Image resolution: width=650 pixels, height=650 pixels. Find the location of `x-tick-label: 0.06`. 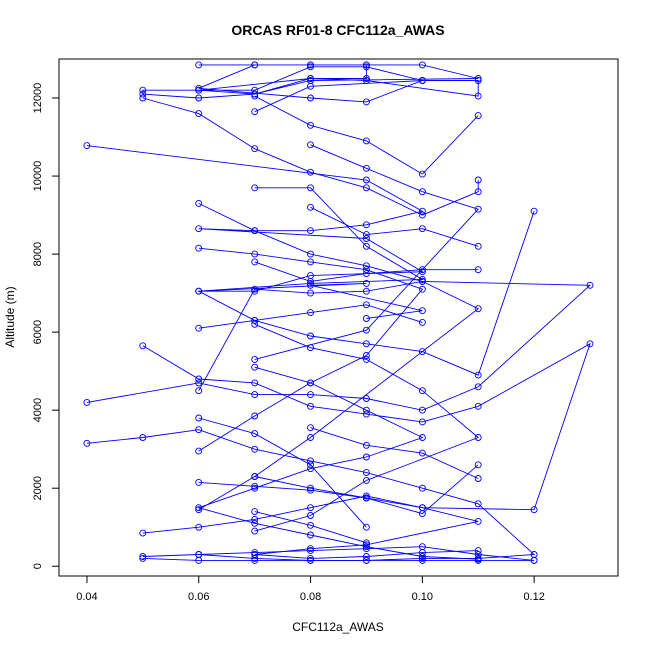

x-tick-label: 0.06 is located at coordinates (198, 597).